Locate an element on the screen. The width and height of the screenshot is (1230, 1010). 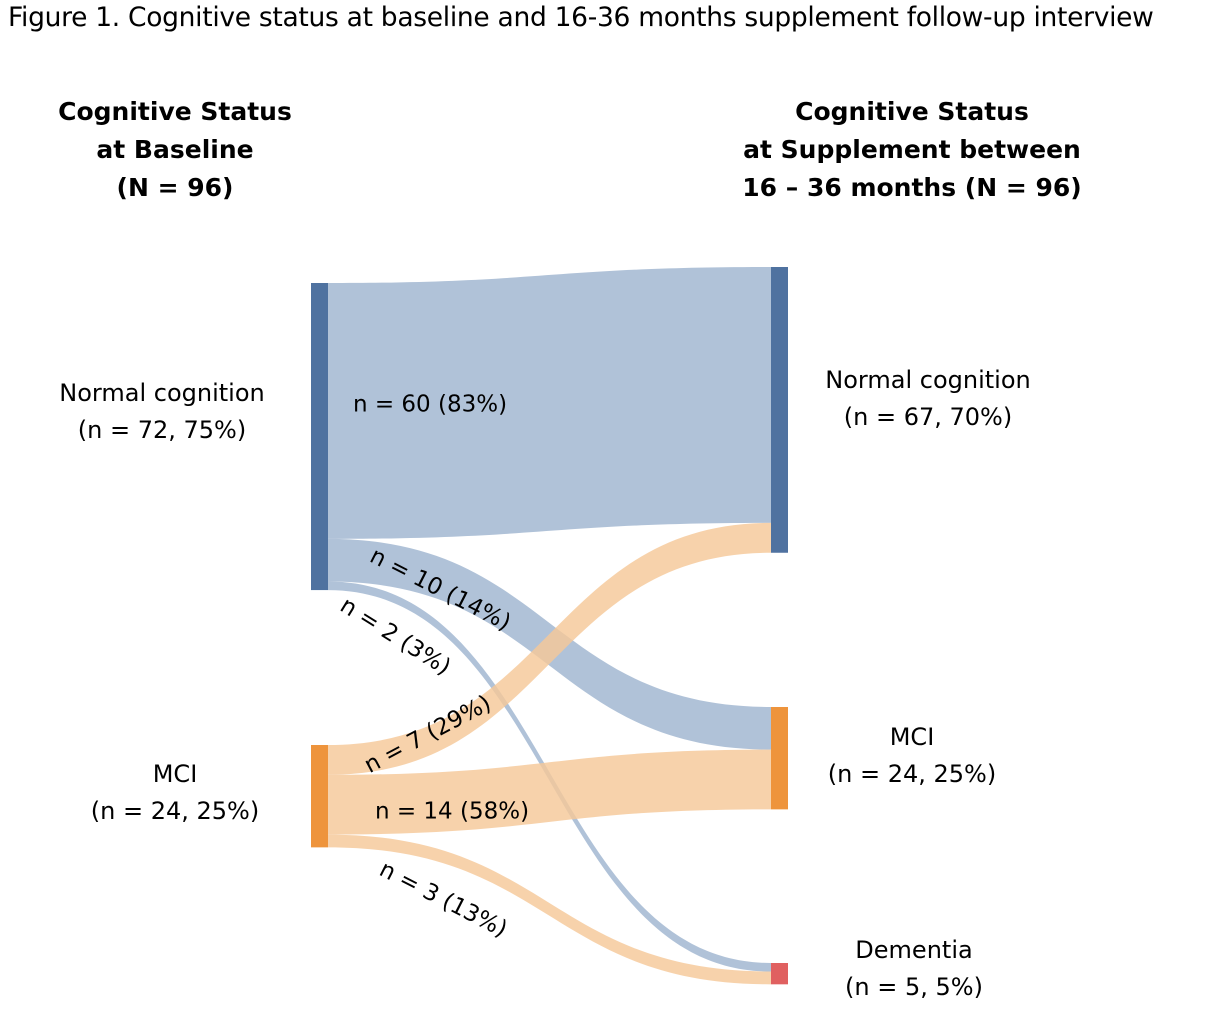
right-node-label-mci: MCI (n = 24, 25%) is located at coordinates (954, 756).